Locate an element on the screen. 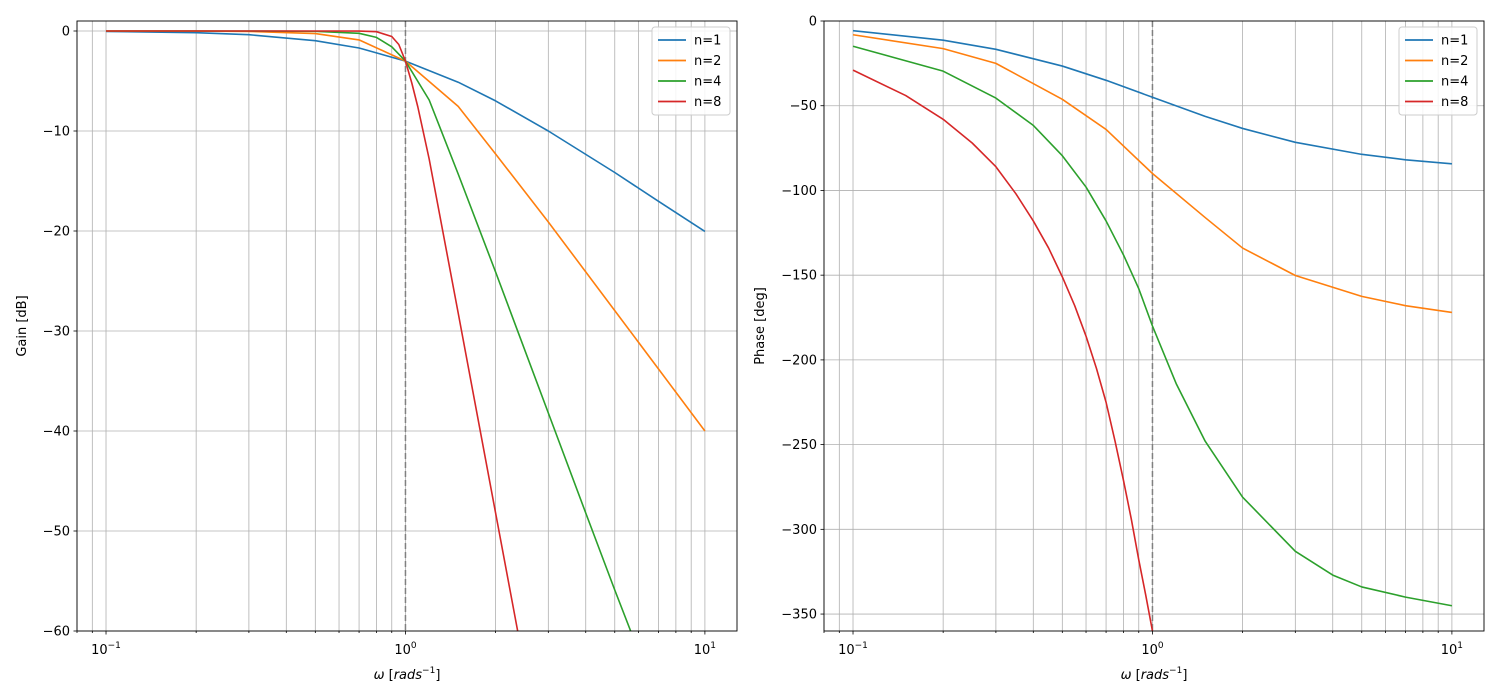 The image size is (1500, 700). y-tick-label: −250 is located at coordinates (799, 445).